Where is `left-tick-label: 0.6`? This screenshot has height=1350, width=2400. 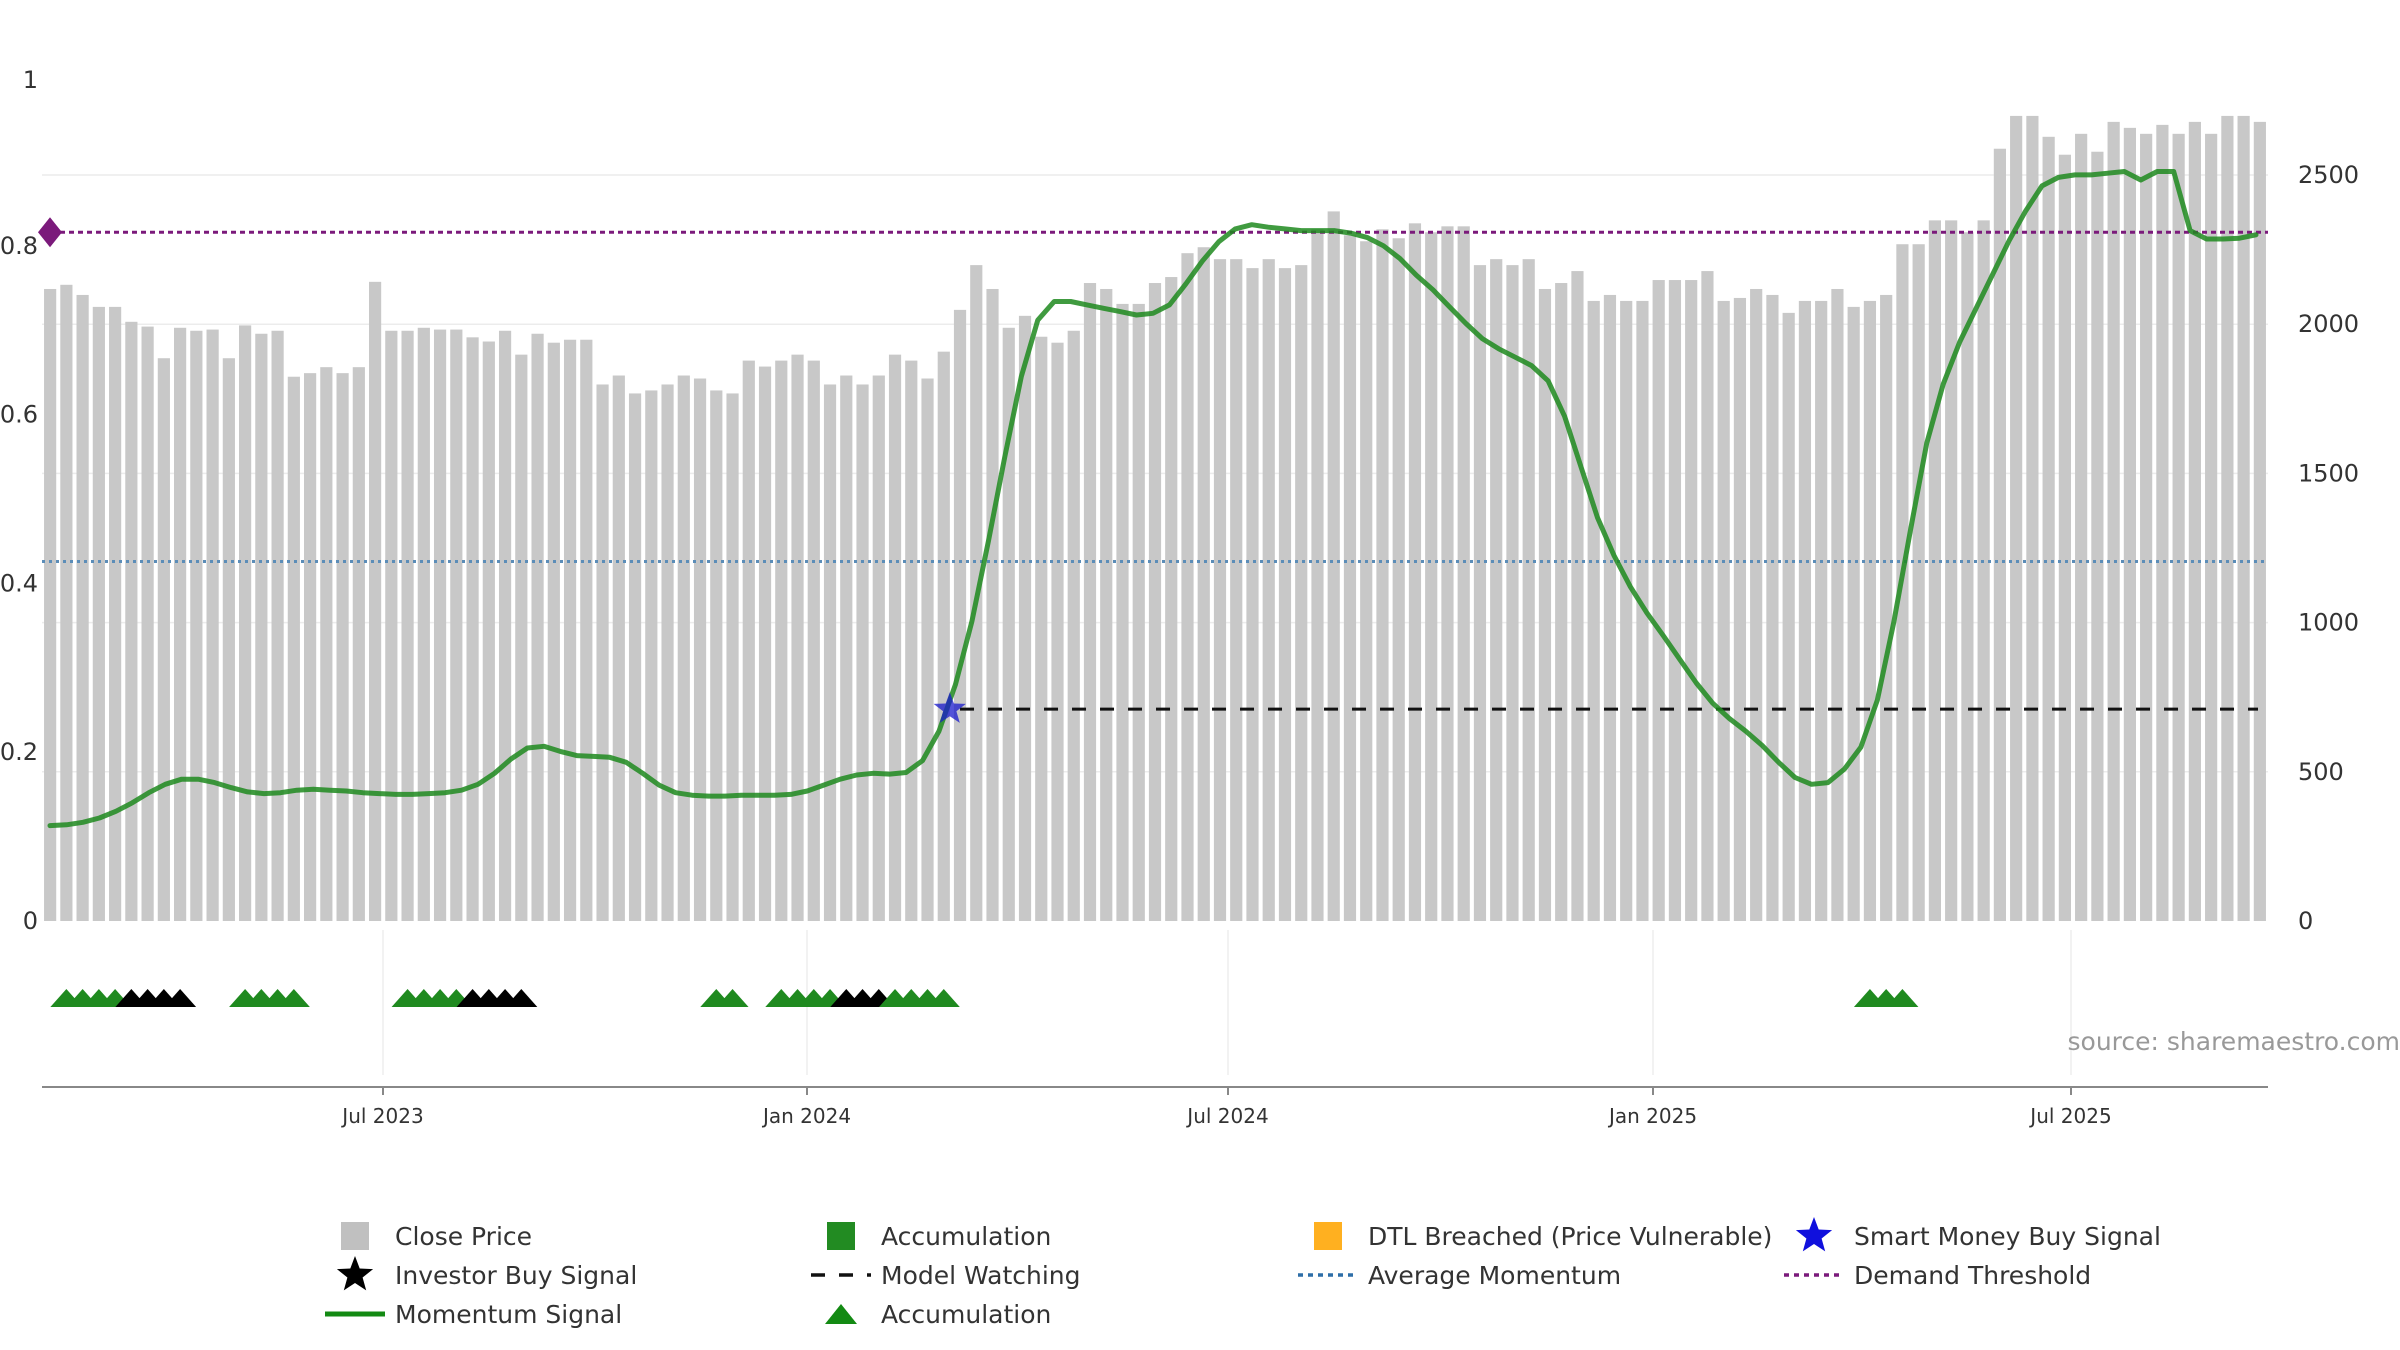
left-tick-label: 0.6 is located at coordinates (19, 415).